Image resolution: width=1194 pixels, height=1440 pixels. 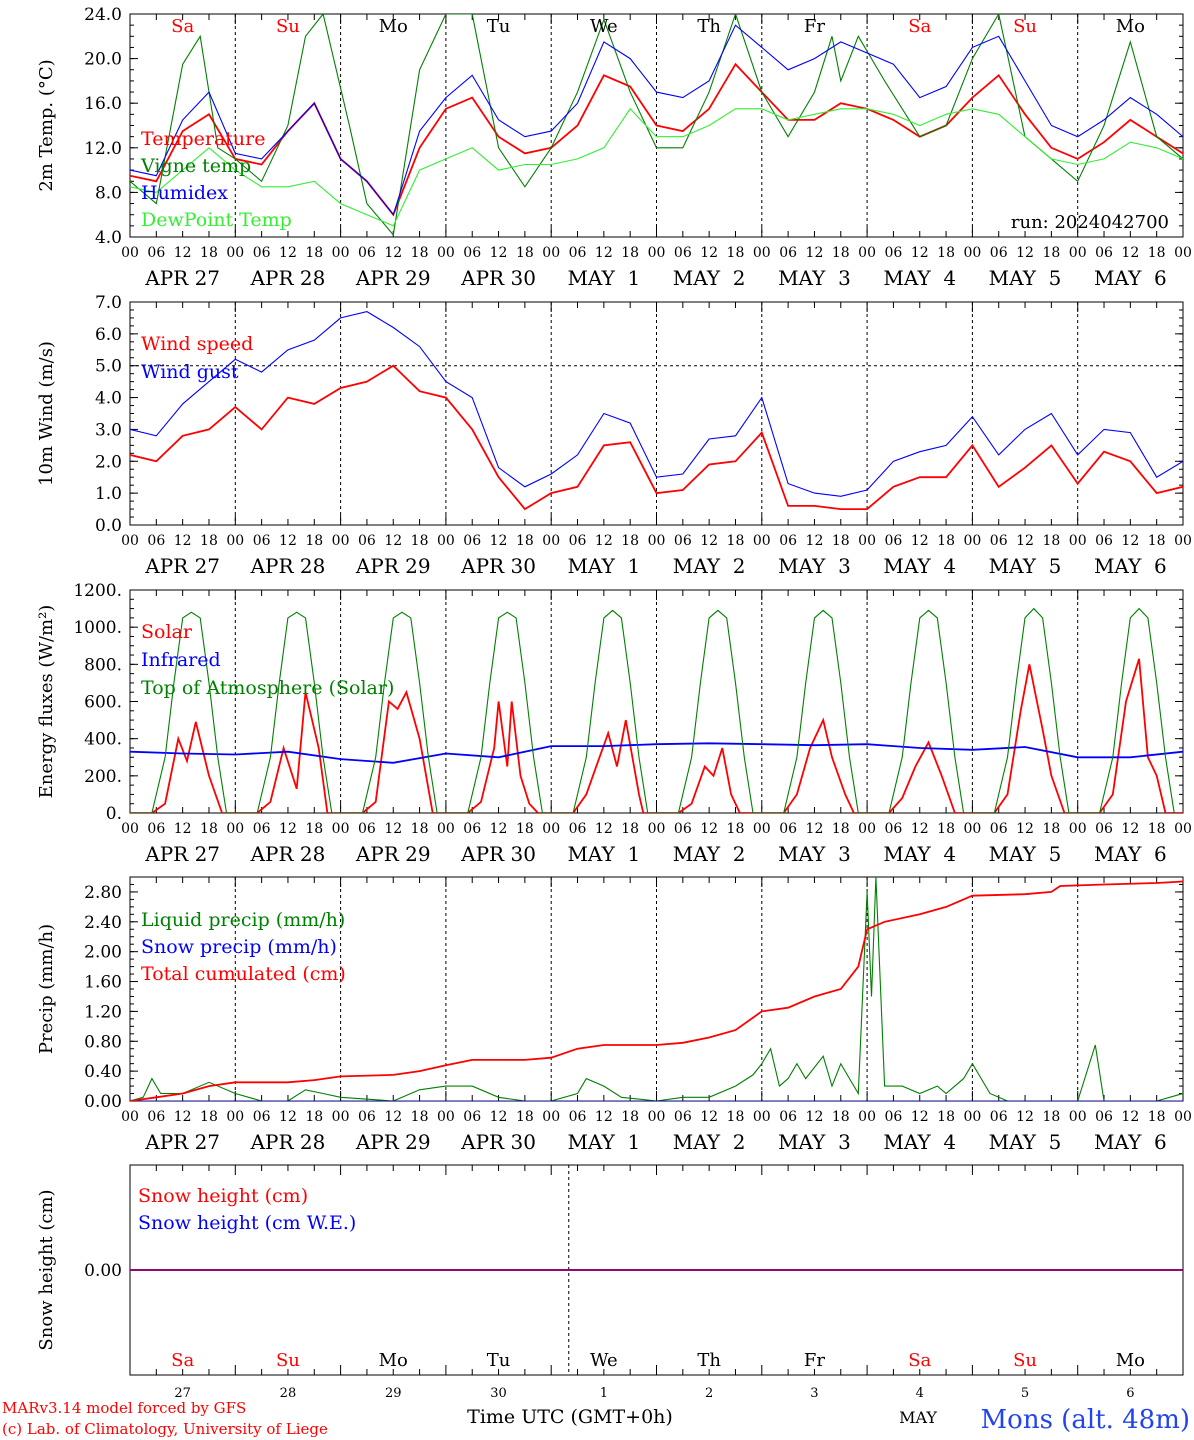 I want to click on legend-entry: Temperature, so click(x=203, y=139).